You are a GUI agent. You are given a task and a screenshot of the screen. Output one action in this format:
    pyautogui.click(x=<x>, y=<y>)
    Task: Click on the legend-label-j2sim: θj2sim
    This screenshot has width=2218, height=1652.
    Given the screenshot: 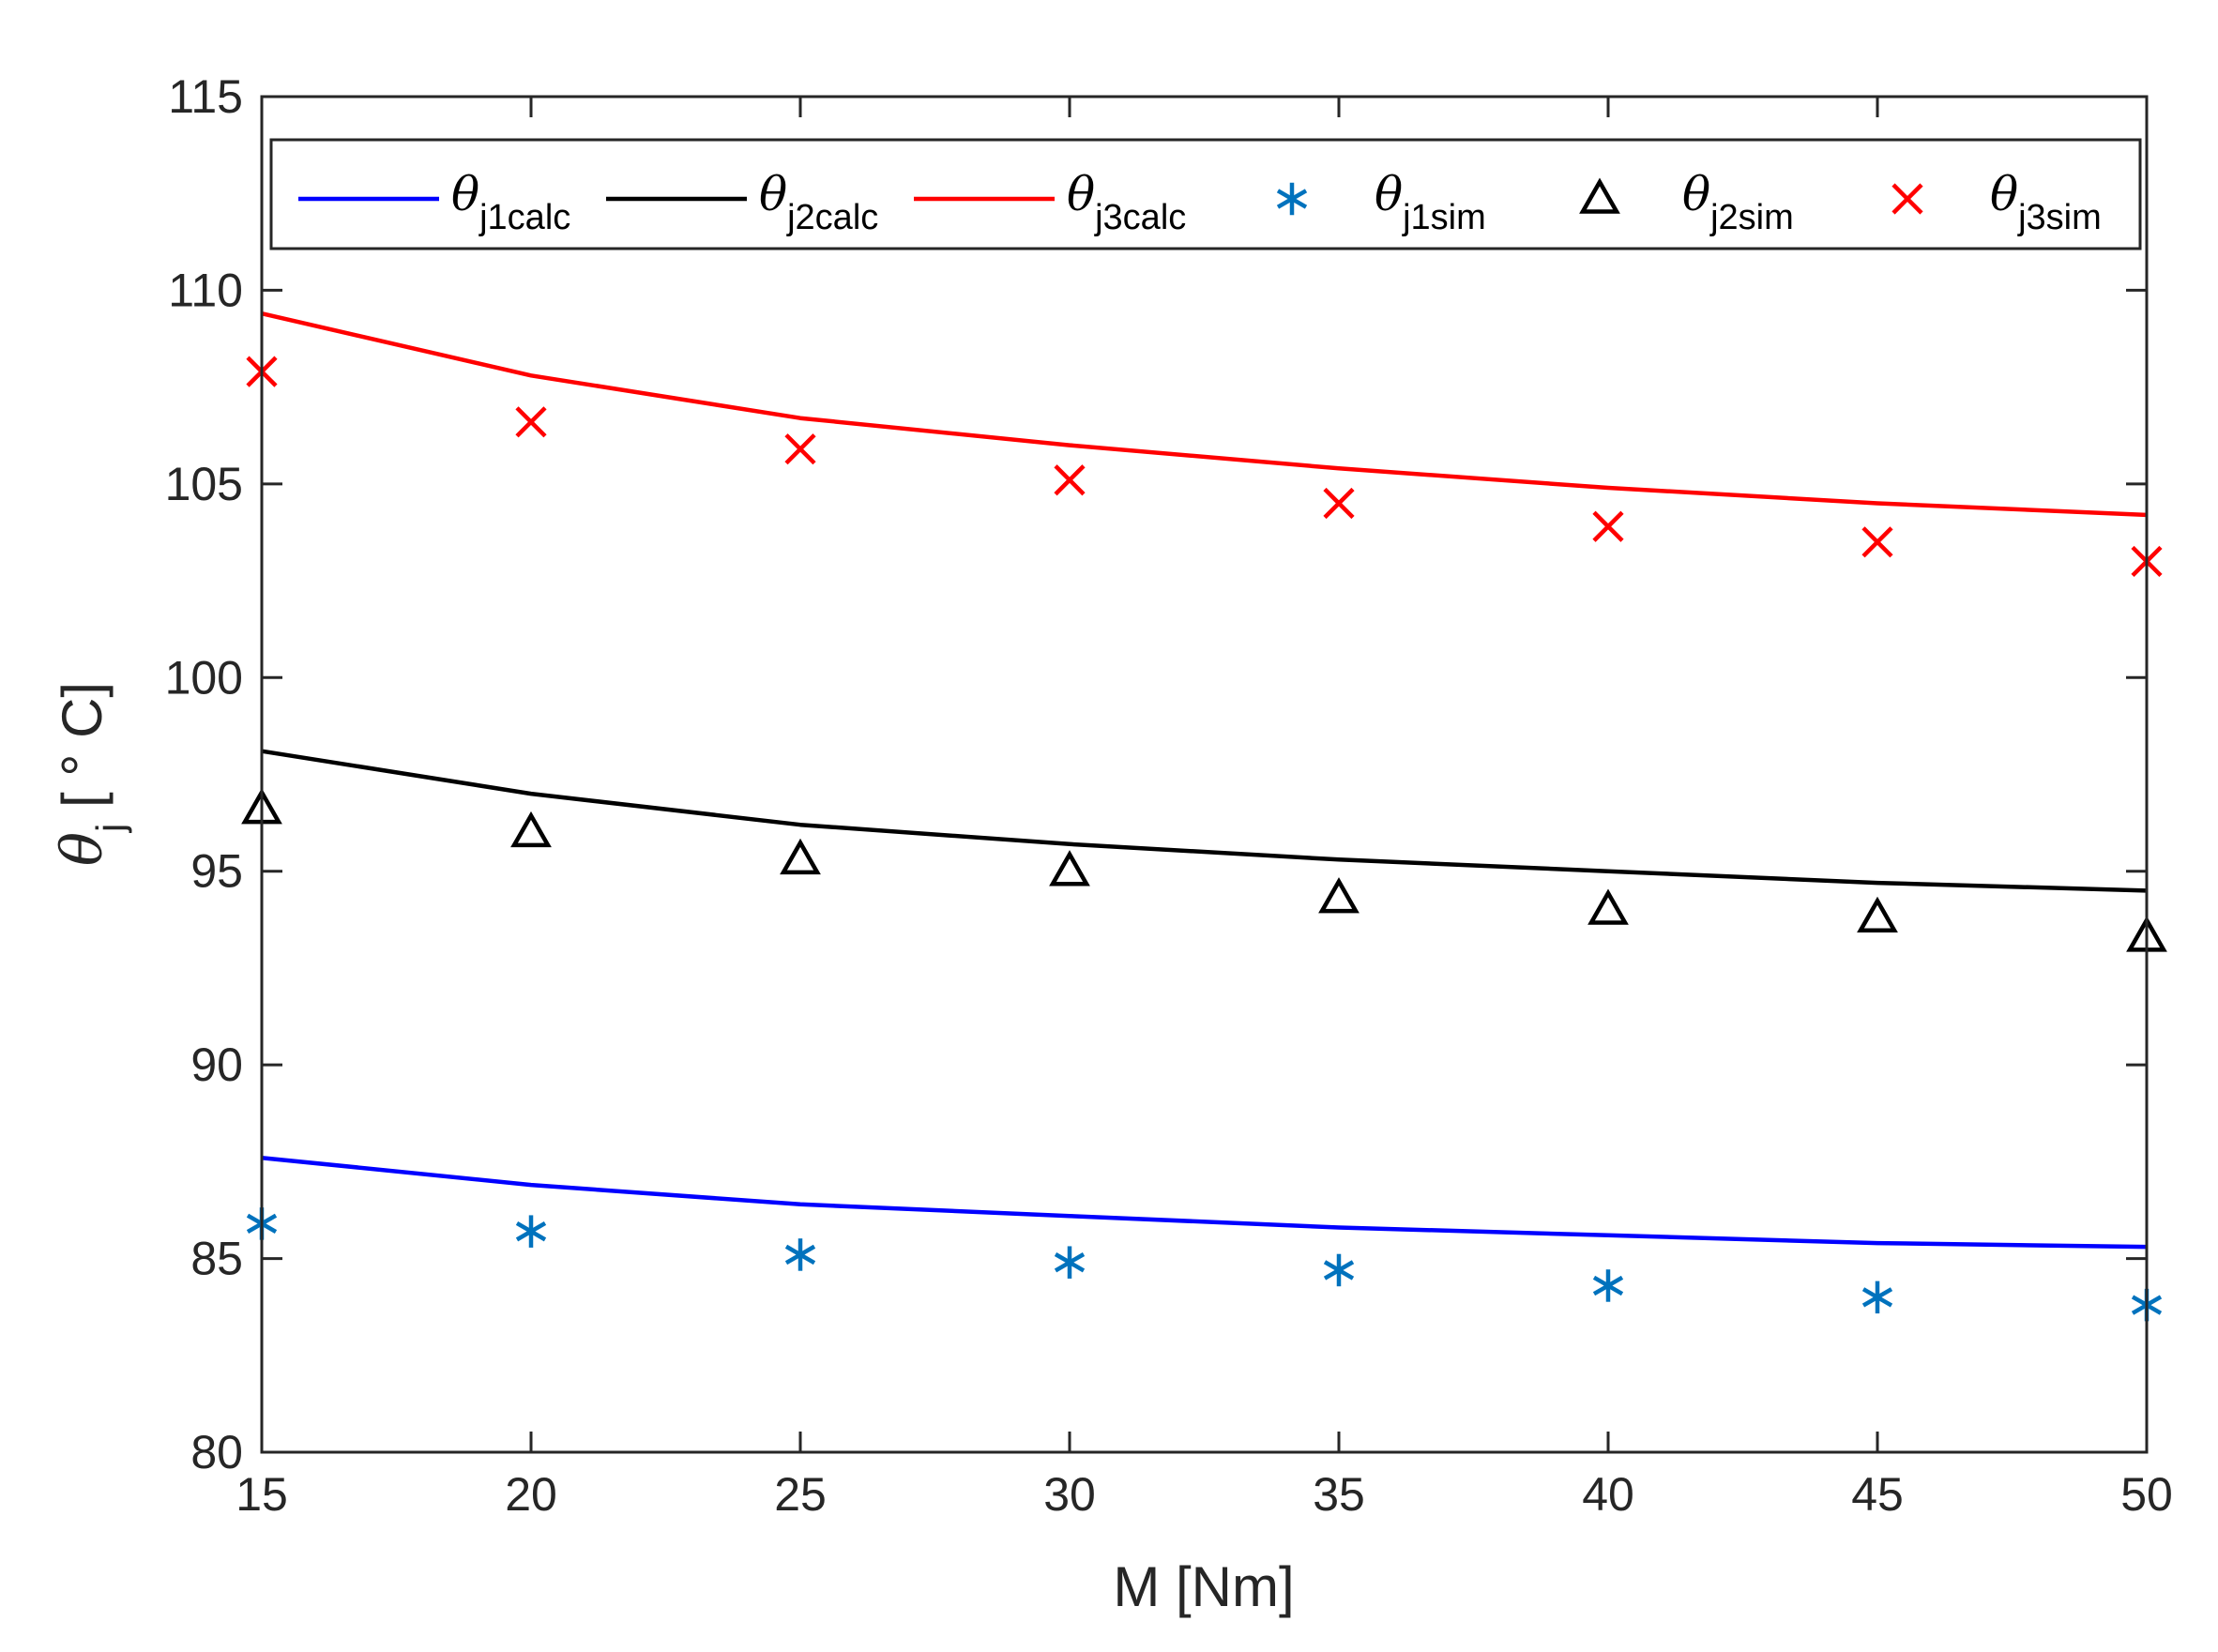 What is the action you would take?
    pyautogui.click(x=1738, y=202)
    